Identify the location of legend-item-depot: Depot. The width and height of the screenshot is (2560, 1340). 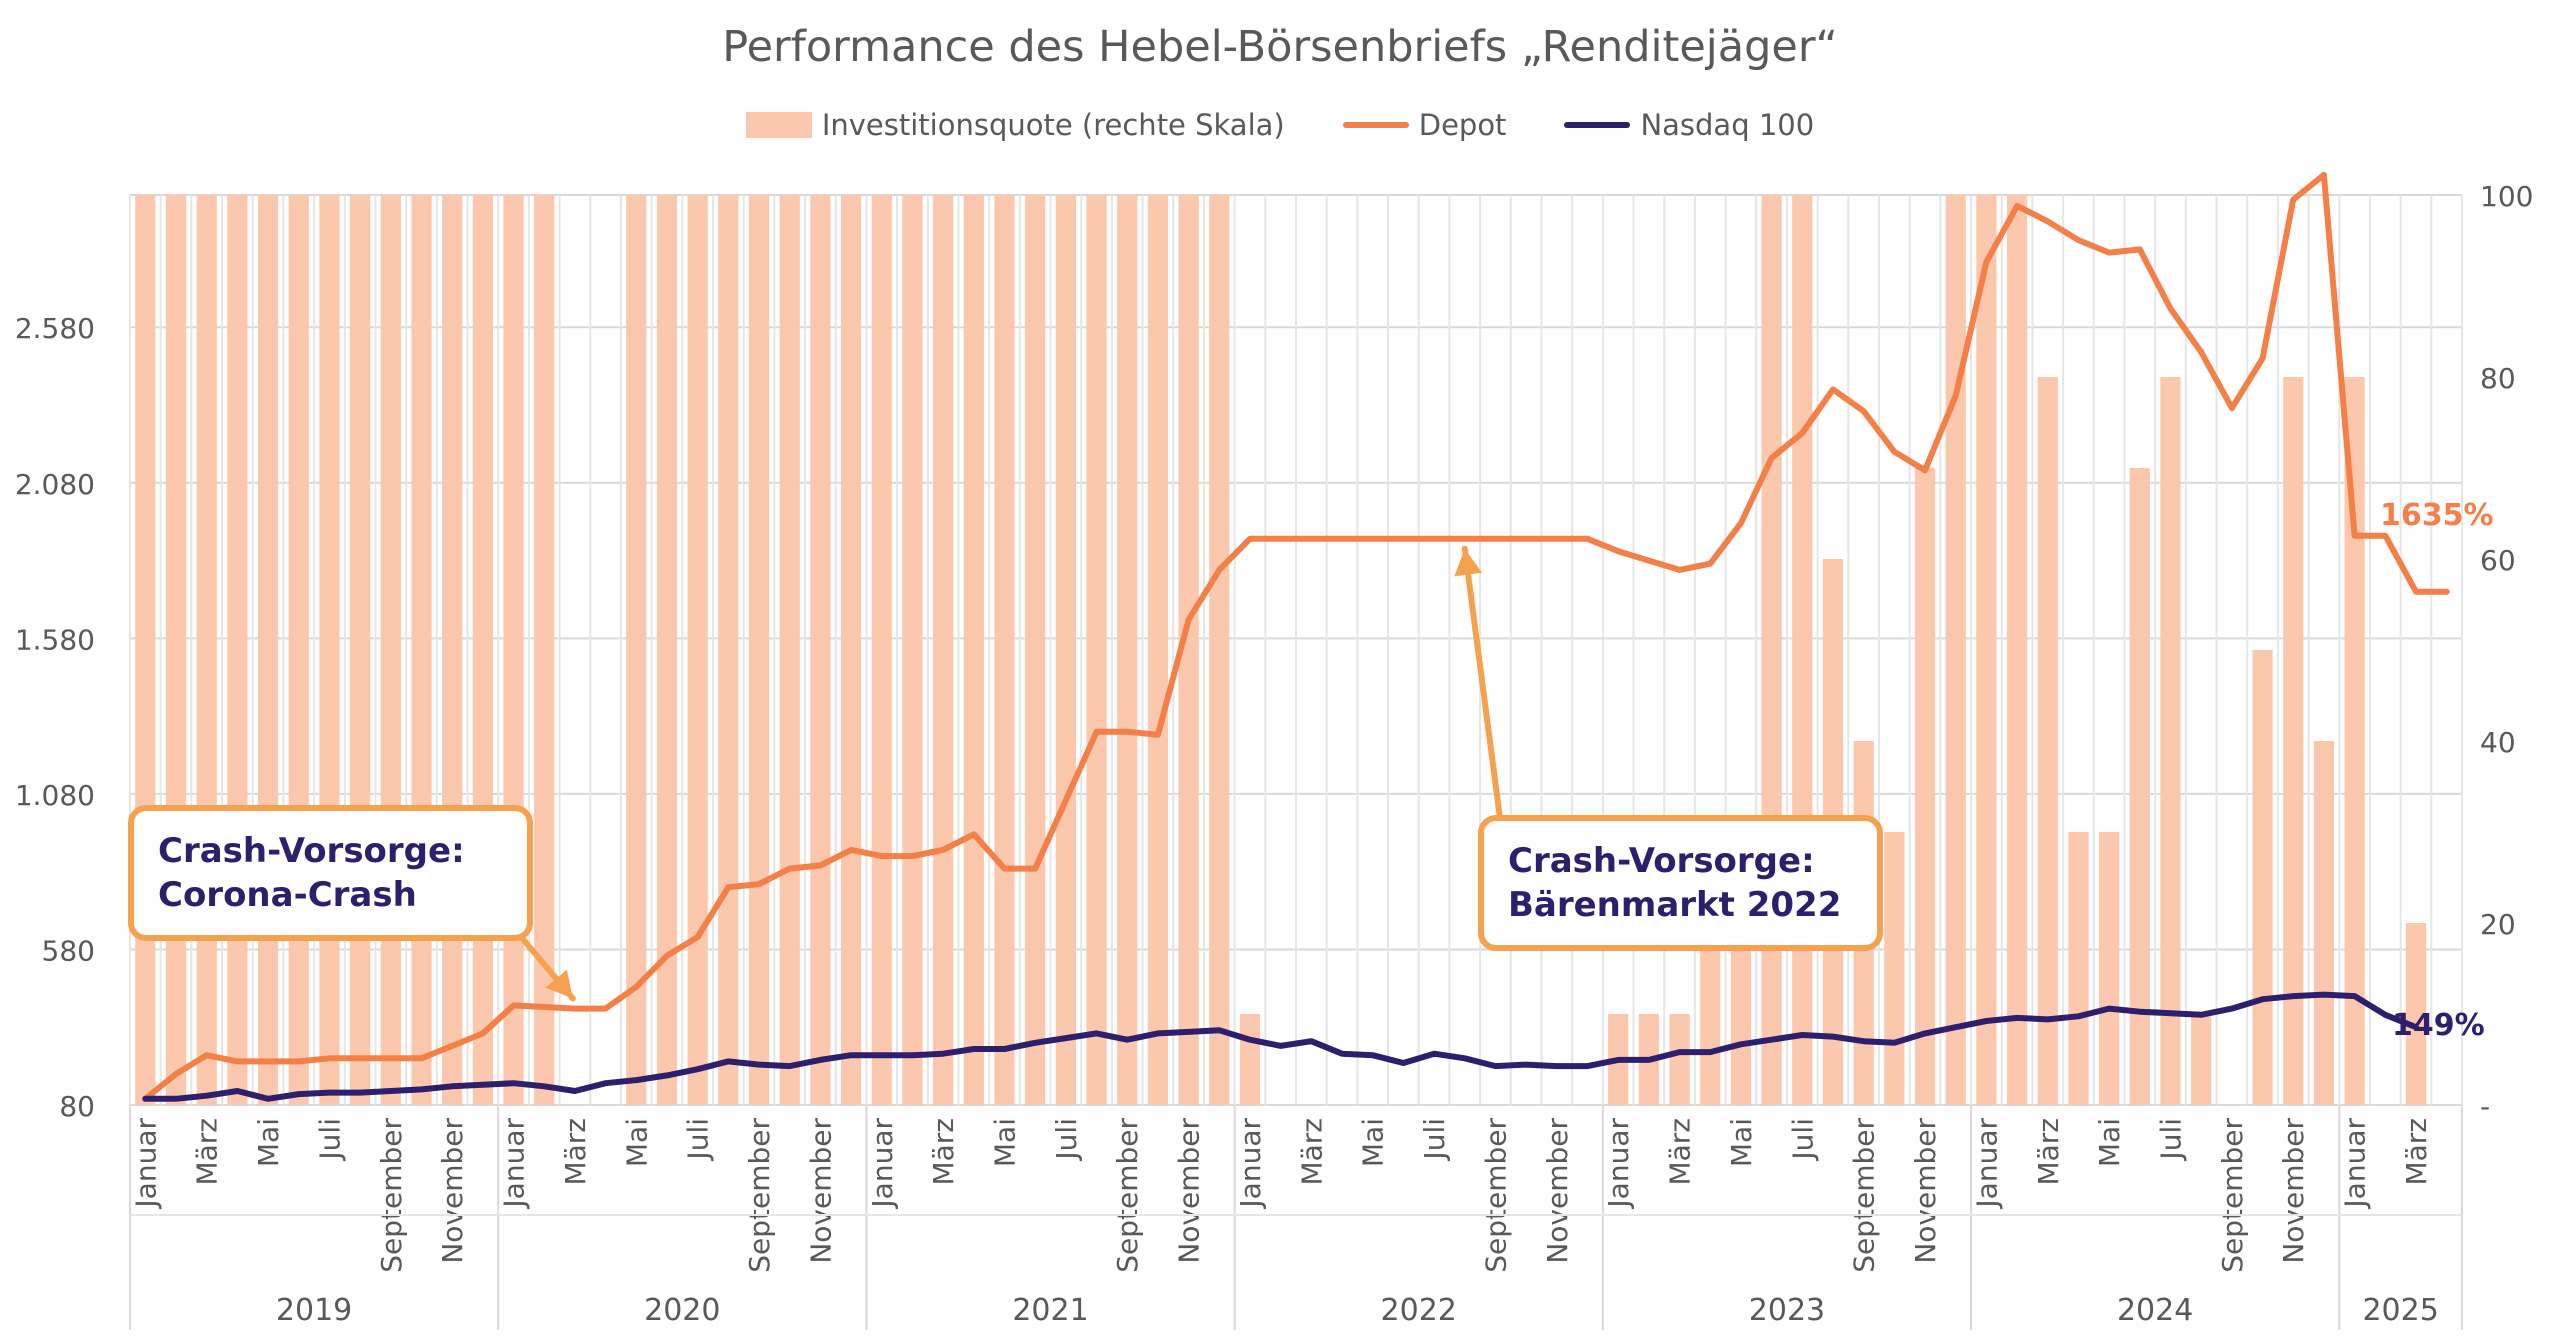
(1424, 125).